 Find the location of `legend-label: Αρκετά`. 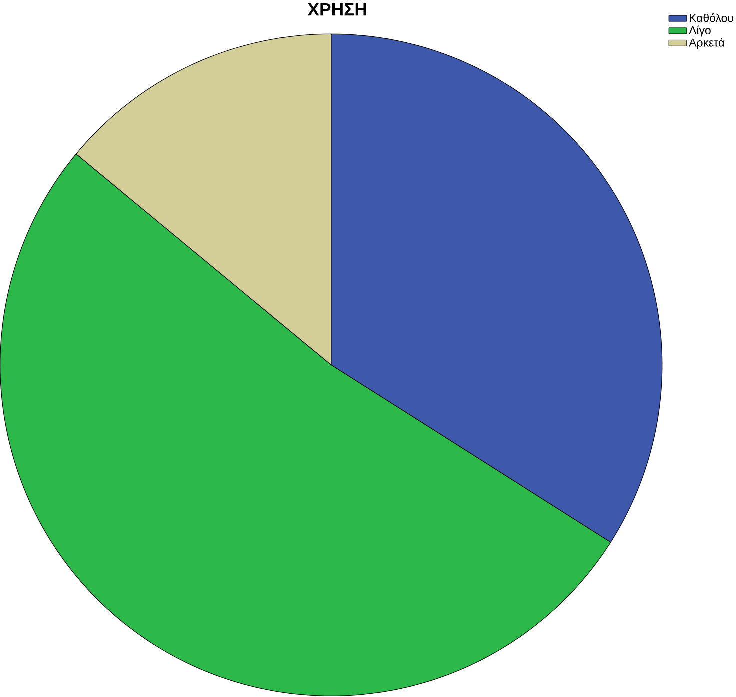

legend-label: Αρκετά is located at coordinates (707, 44).